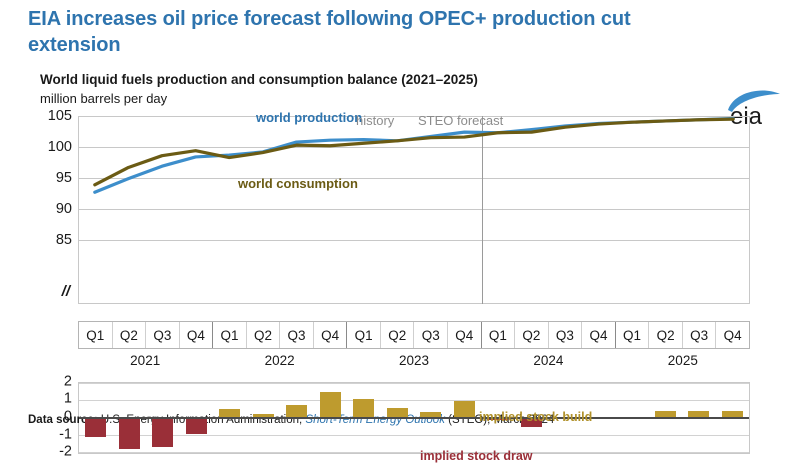 This screenshot has height=463, width=800. I want to click on eia-logo: eia, so click(753, 106).